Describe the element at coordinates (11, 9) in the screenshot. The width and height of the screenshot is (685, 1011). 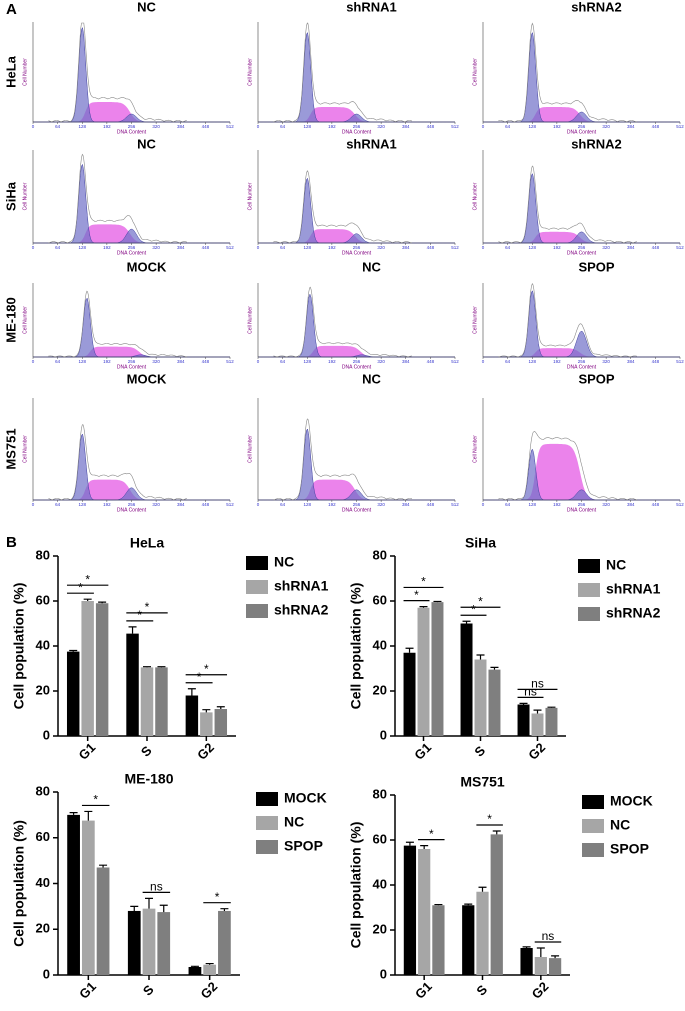
I see `panel-label: A` at that location.